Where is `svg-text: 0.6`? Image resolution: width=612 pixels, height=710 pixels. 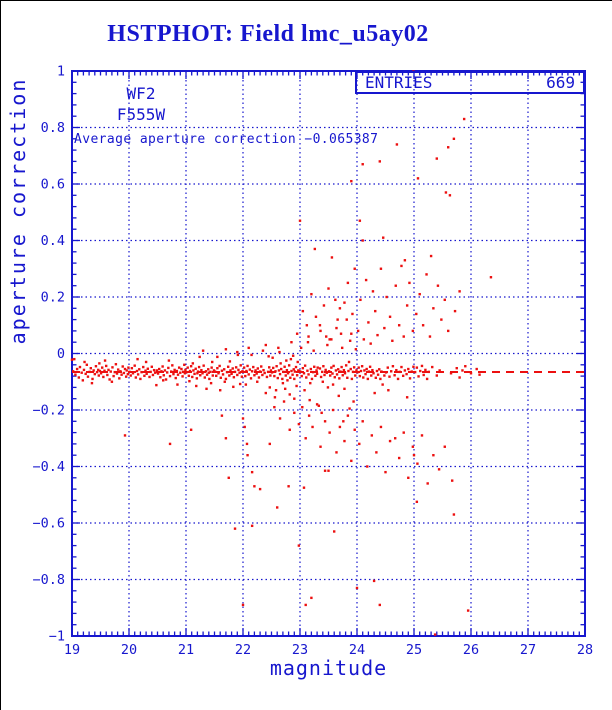
svg-text: 0.6 is located at coordinates (53, 185).